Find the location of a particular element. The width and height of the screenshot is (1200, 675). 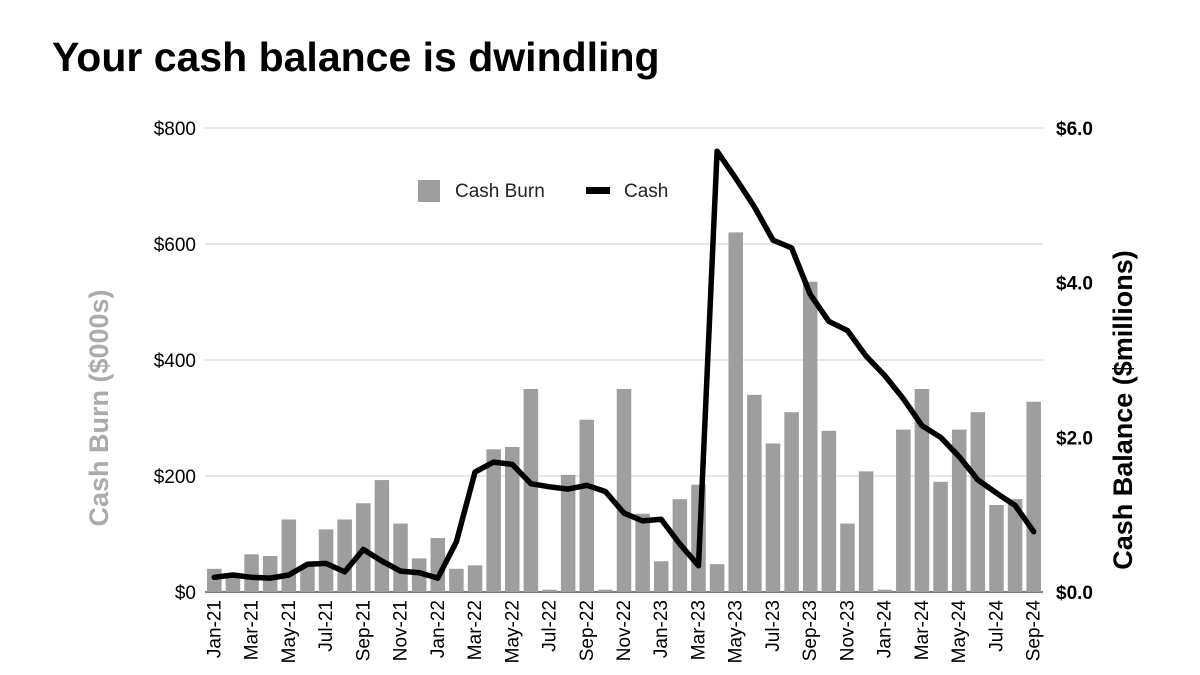

left-tick-label: $400 is located at coordinates (175, 361).